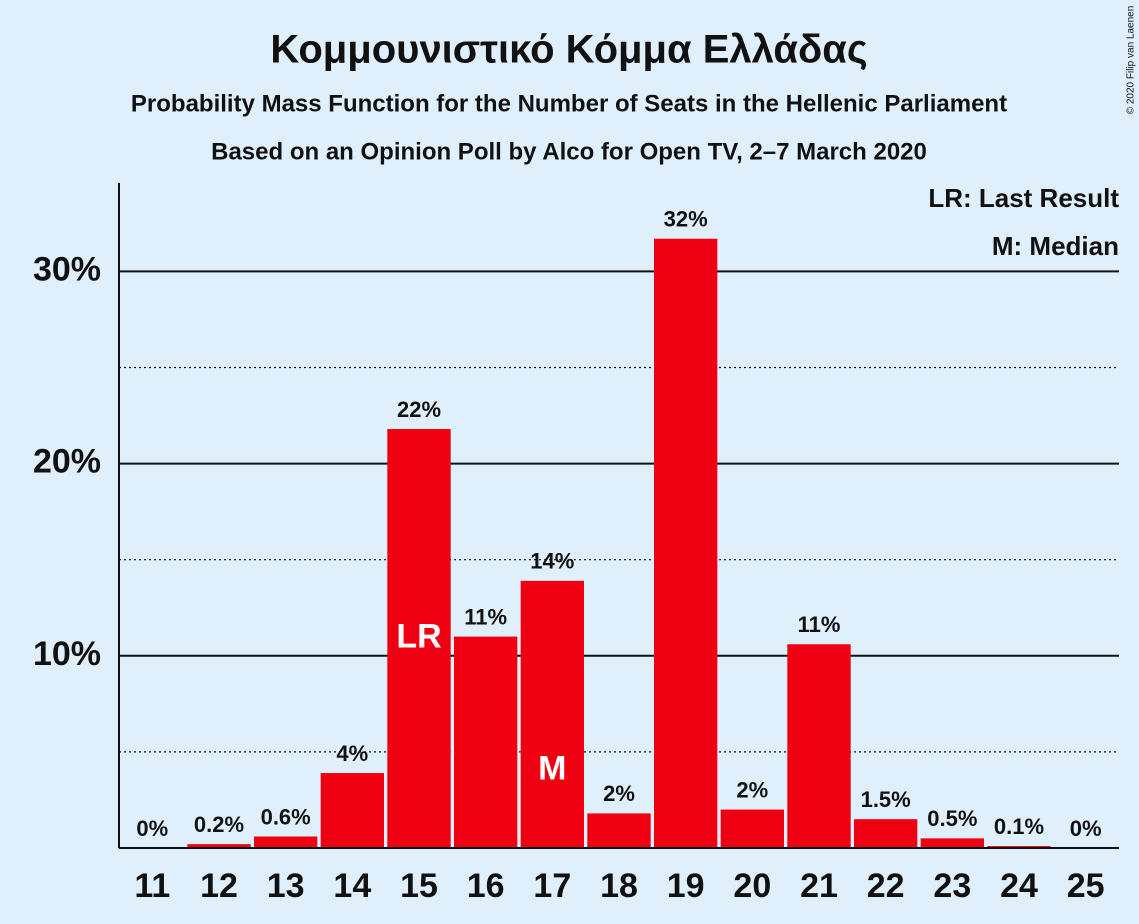 The height and width of the screenshot is (924, 1139). Describe the element at coordinates (552, 768) in the screenshot. I see `bar-annotation: M` at that location.